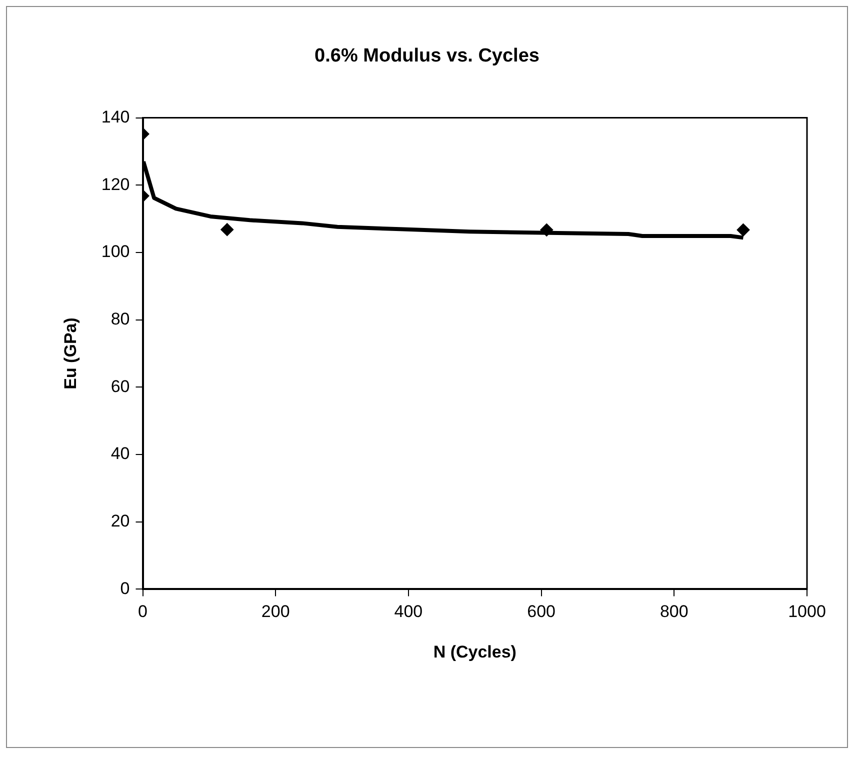  Describe the element at coordinates (143, 612) in the screenshot. I see `x-tick-label: 0` at that location.